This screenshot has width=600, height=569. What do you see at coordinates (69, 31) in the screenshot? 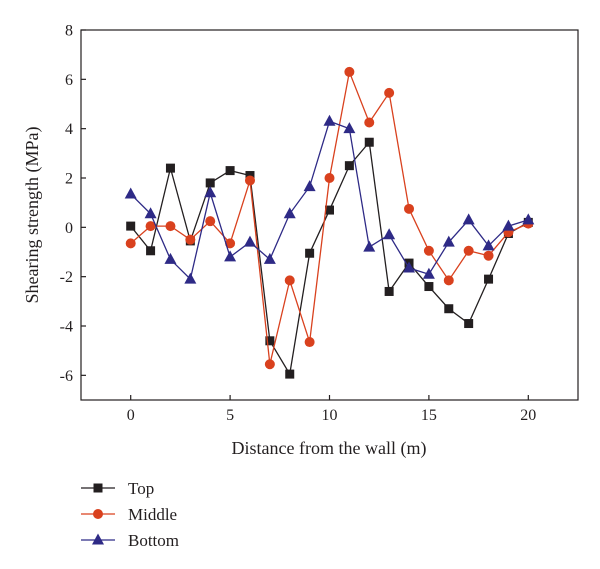
I see `y-tick-label: 8` at bounding box center [69, 31].